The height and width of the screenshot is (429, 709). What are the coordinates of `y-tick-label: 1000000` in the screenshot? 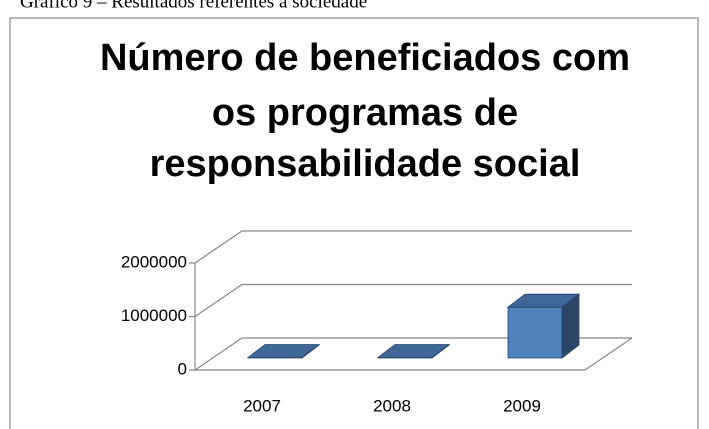 It's located at (154, 315).